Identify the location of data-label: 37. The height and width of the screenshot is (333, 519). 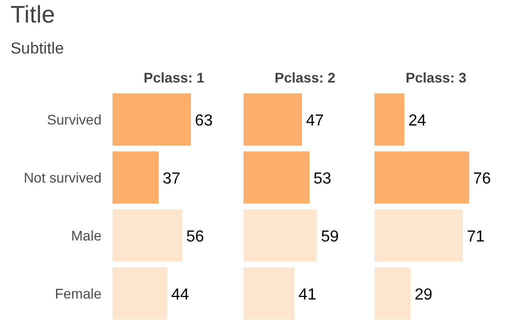
(171, 179).